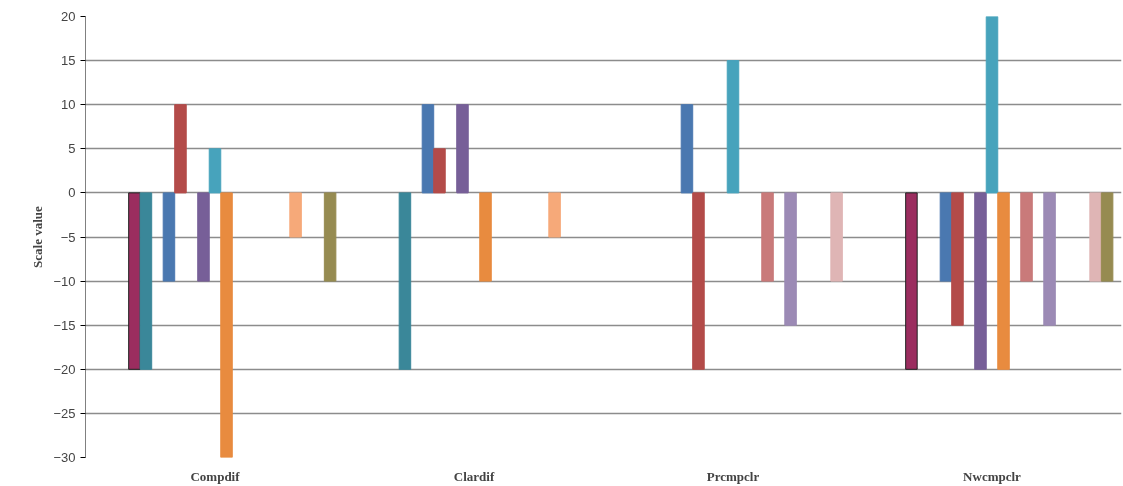 This screenshot has width=1123, height=486. I want to click on y-tick-label: −30, so click(64, 457).